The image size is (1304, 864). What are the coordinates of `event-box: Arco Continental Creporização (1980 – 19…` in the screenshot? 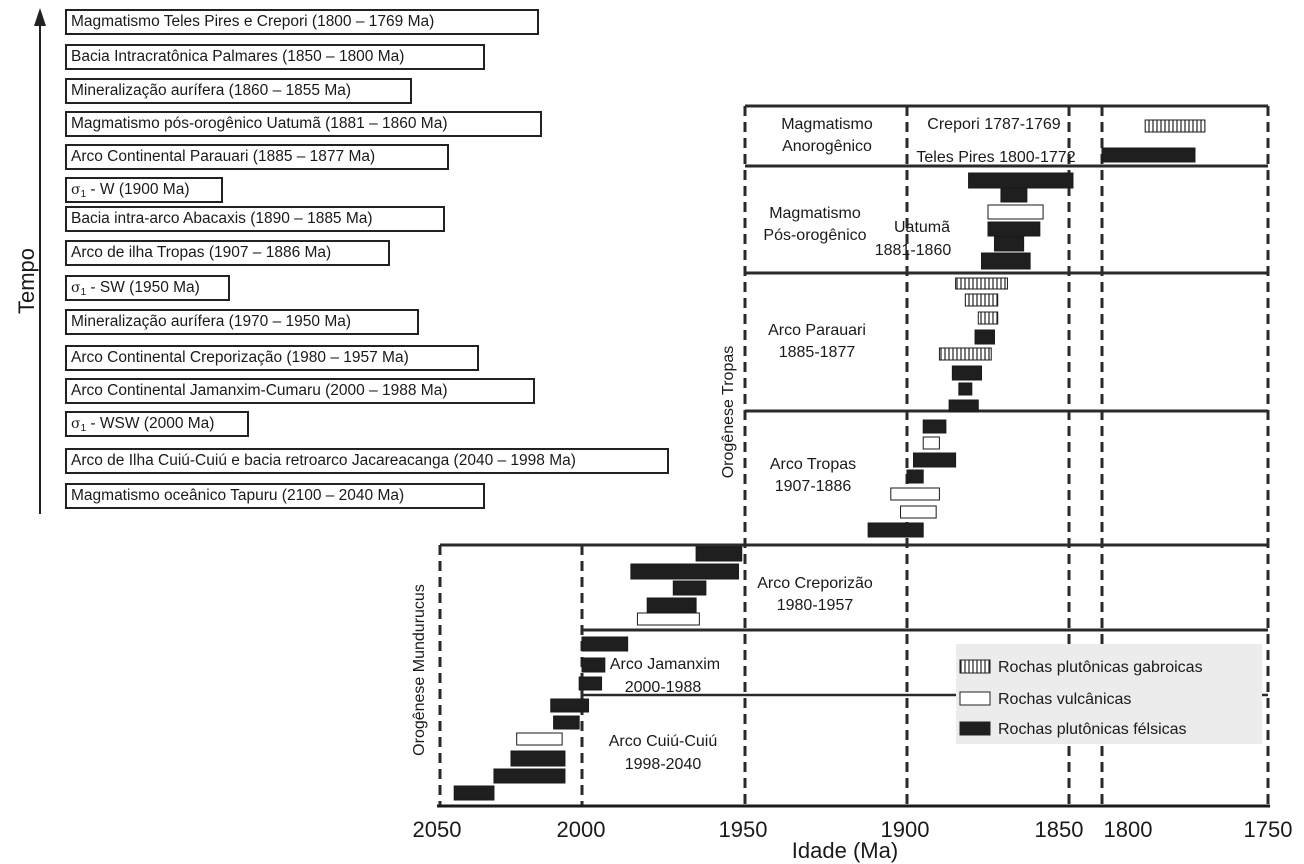 It's located at (272, 358).